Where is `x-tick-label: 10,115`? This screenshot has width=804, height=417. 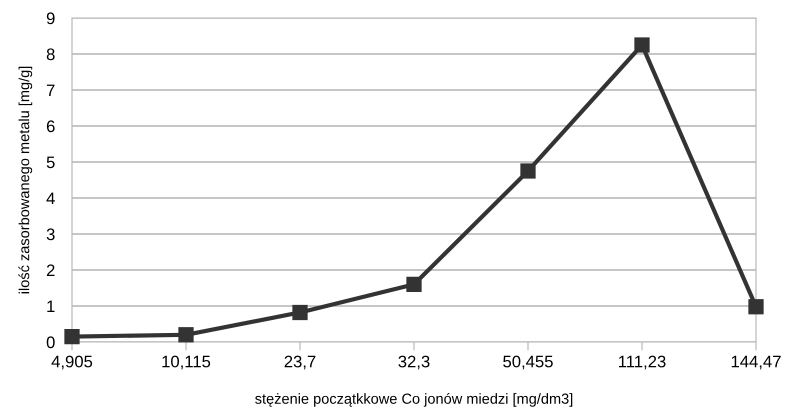 x-tick-label: 10,115 is located at coordinates (186, 363).